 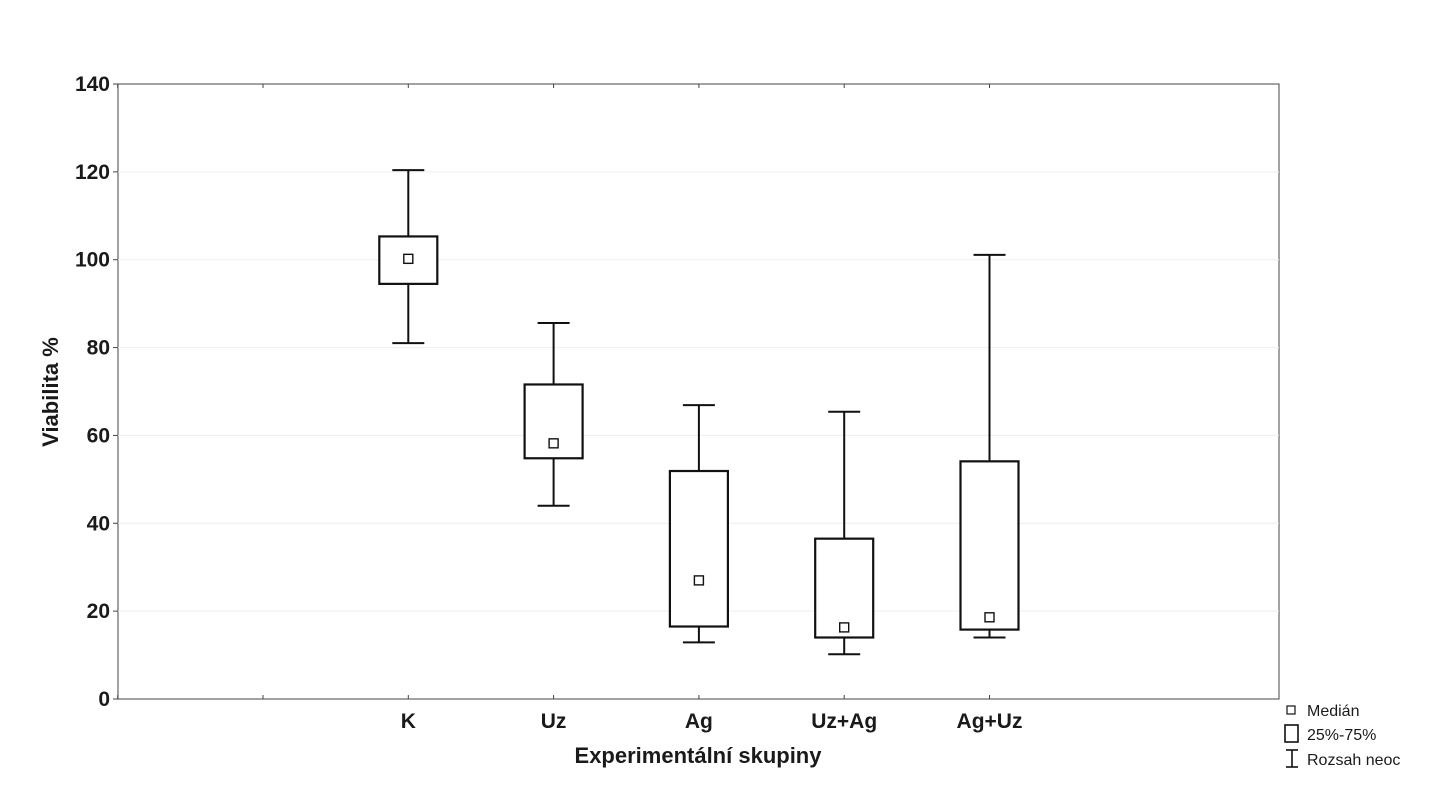 What do you see at coordinates (98, 435) in the screenshot?
I see `y-tick-label: 60` at bounding box center [98, 435].